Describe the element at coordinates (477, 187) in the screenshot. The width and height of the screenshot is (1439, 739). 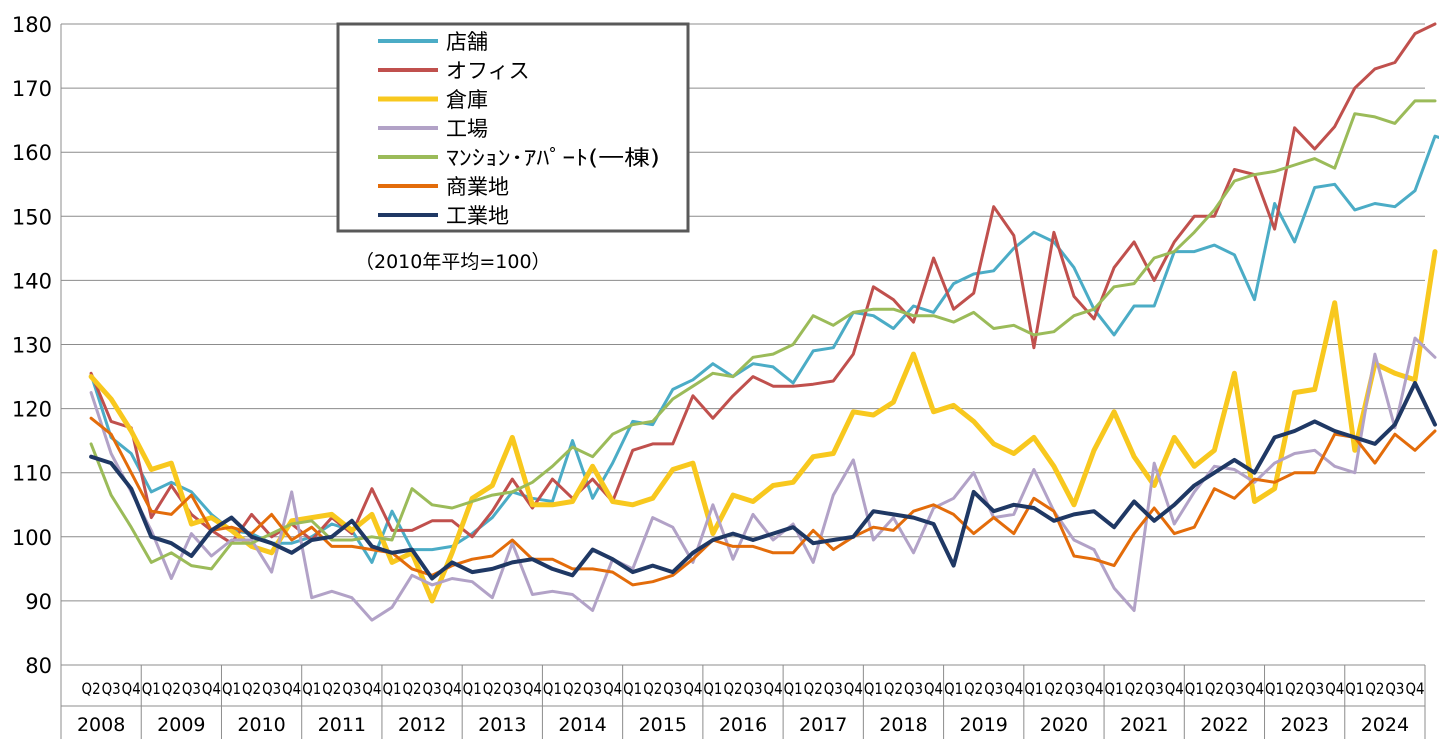
I see `legend-entry: 商業地` at that location.